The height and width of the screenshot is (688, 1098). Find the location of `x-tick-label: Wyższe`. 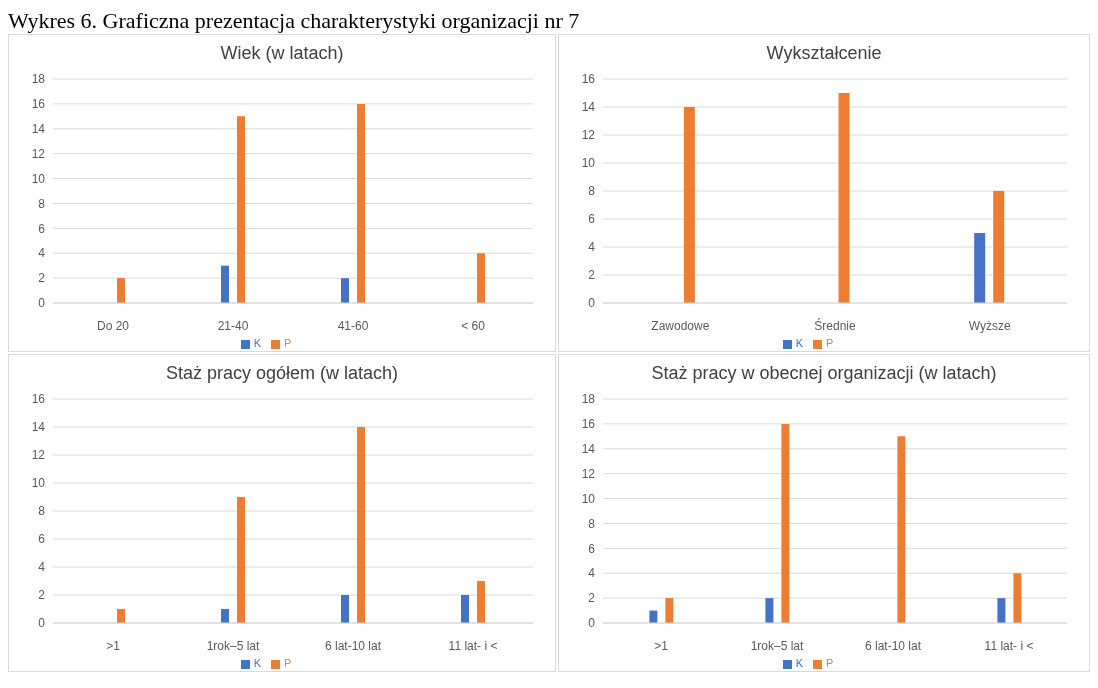

x-tick-label: Wyższe is located at coordinates (989, 325).